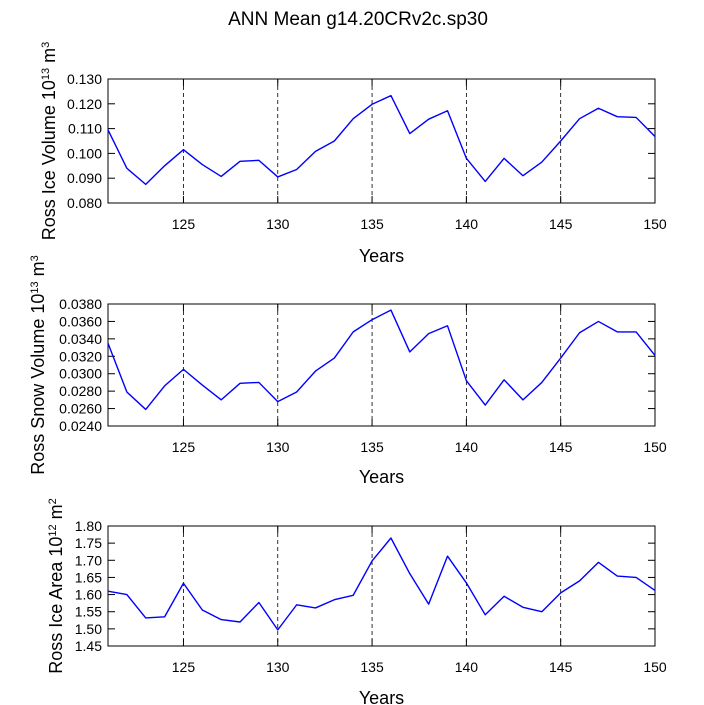 Image resolution: width=704 pixels, height=705 pixels. Describe the element at coordinates (88, 629) in the screenshot. I see `y-tick-label: 1.50` at that location.